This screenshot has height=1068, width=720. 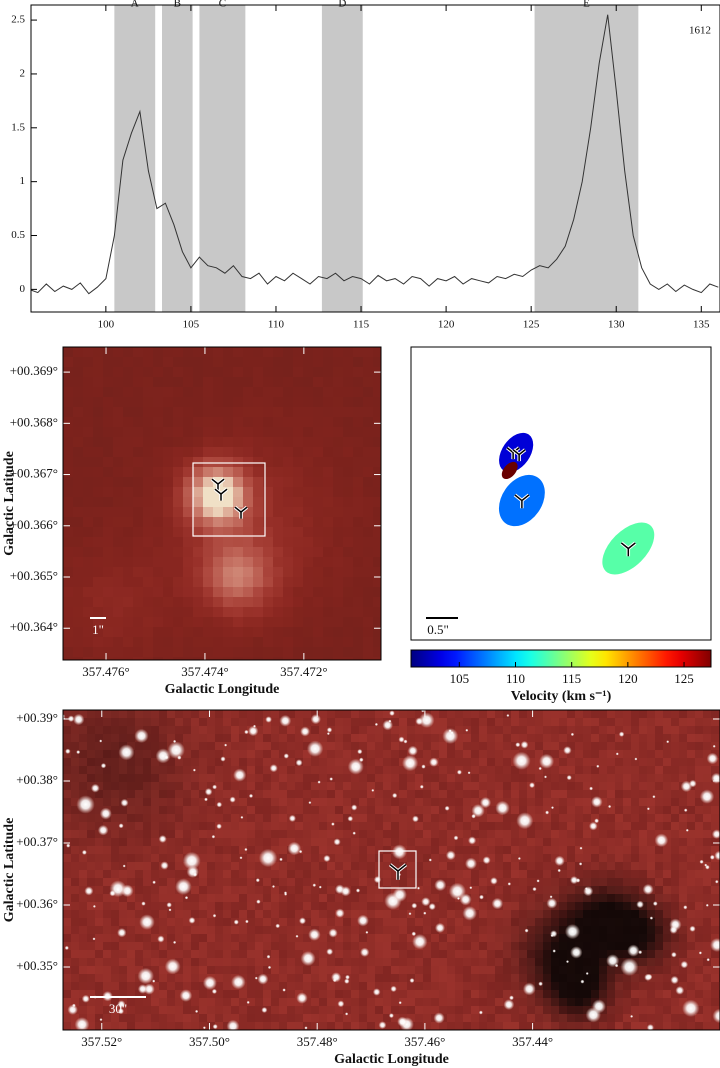 What do you see at coordinates (571, 678) in the screenshot?
I see `colorbar-tick-label: 115` at bounding box center [571, 678].